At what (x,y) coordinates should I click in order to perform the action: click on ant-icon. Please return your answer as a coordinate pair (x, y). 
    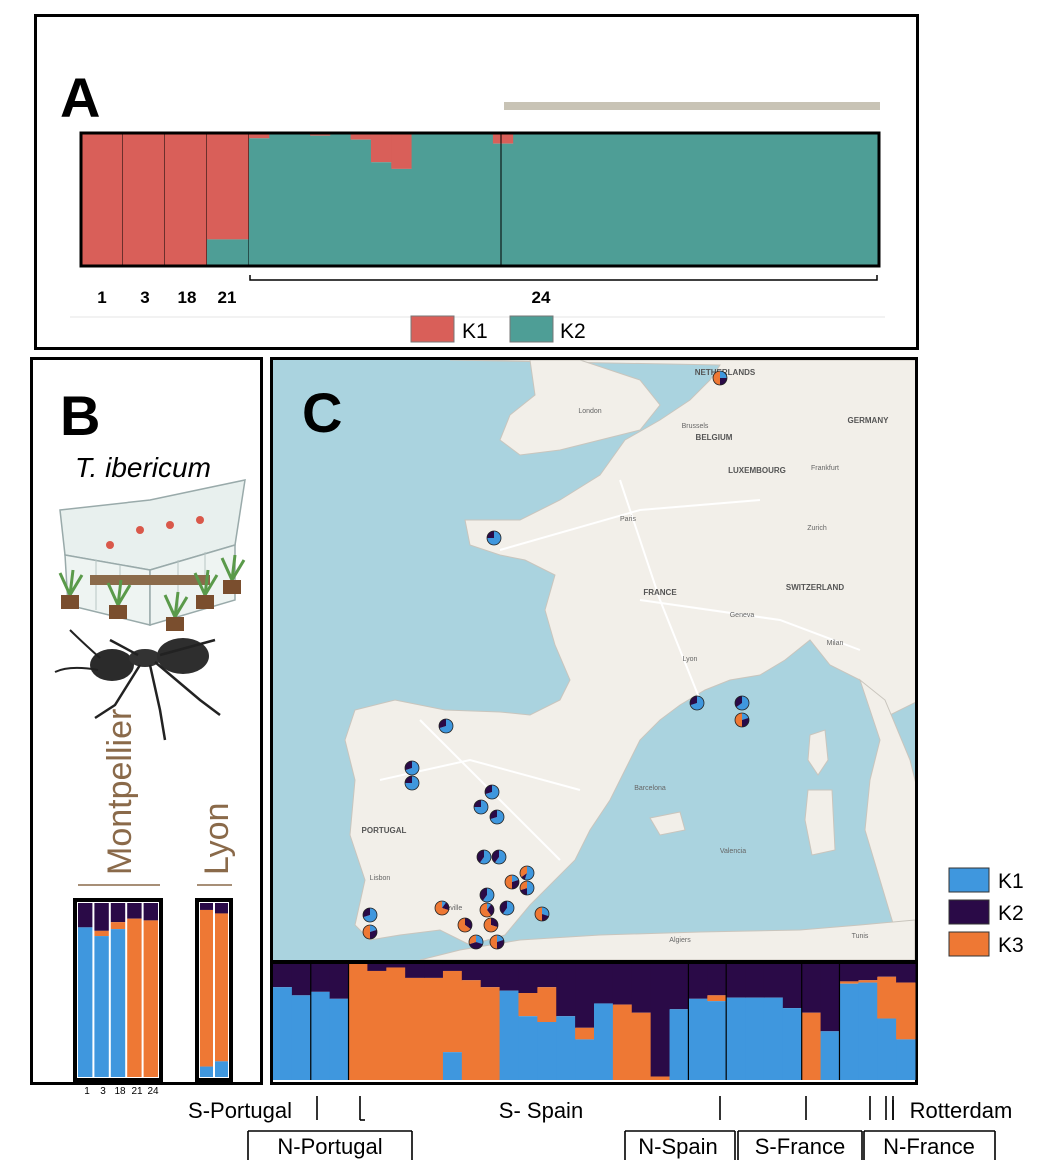
    Looking at the image, I should click on (137, 685).